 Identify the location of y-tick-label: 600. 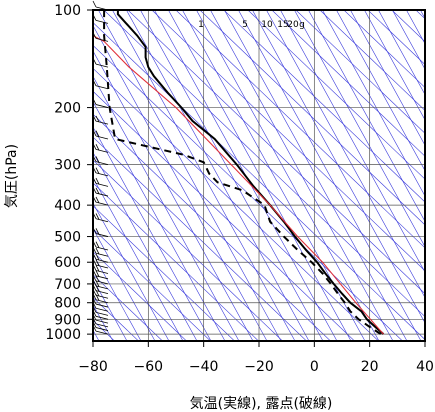
(67, 263).